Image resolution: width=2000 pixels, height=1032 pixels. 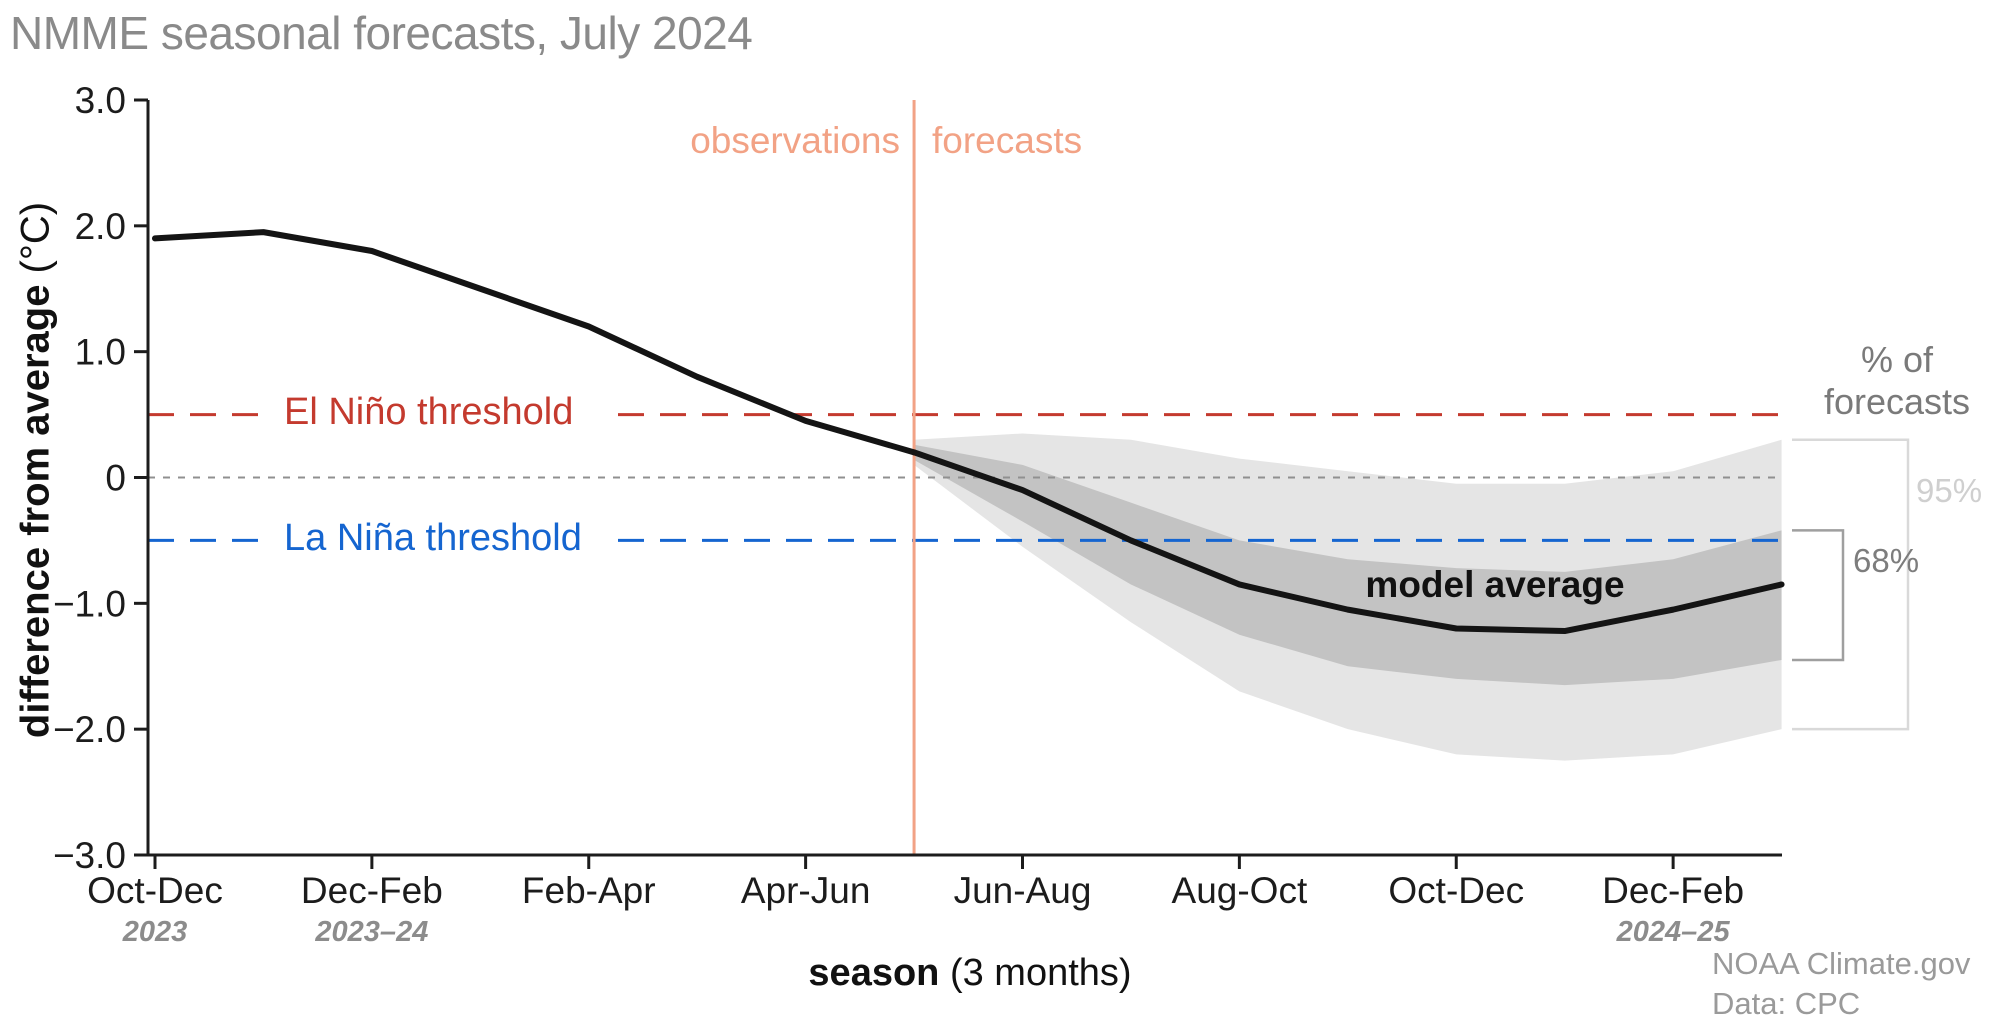 What do you see at coordinates (1495, 584) in the screenshot?
I see `model-average-label: model average` at bounding box center [1495, 584].